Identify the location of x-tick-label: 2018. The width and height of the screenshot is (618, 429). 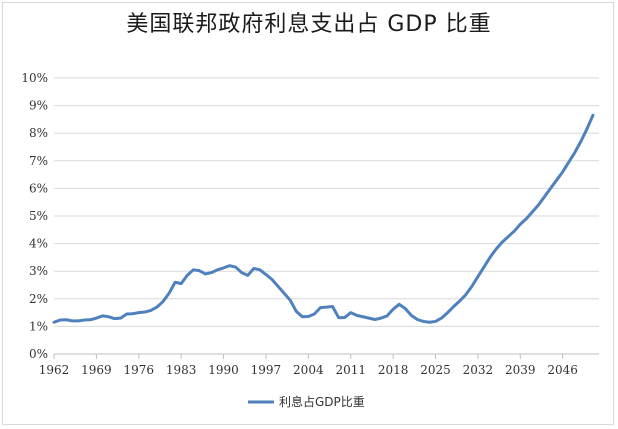
(393, 370).